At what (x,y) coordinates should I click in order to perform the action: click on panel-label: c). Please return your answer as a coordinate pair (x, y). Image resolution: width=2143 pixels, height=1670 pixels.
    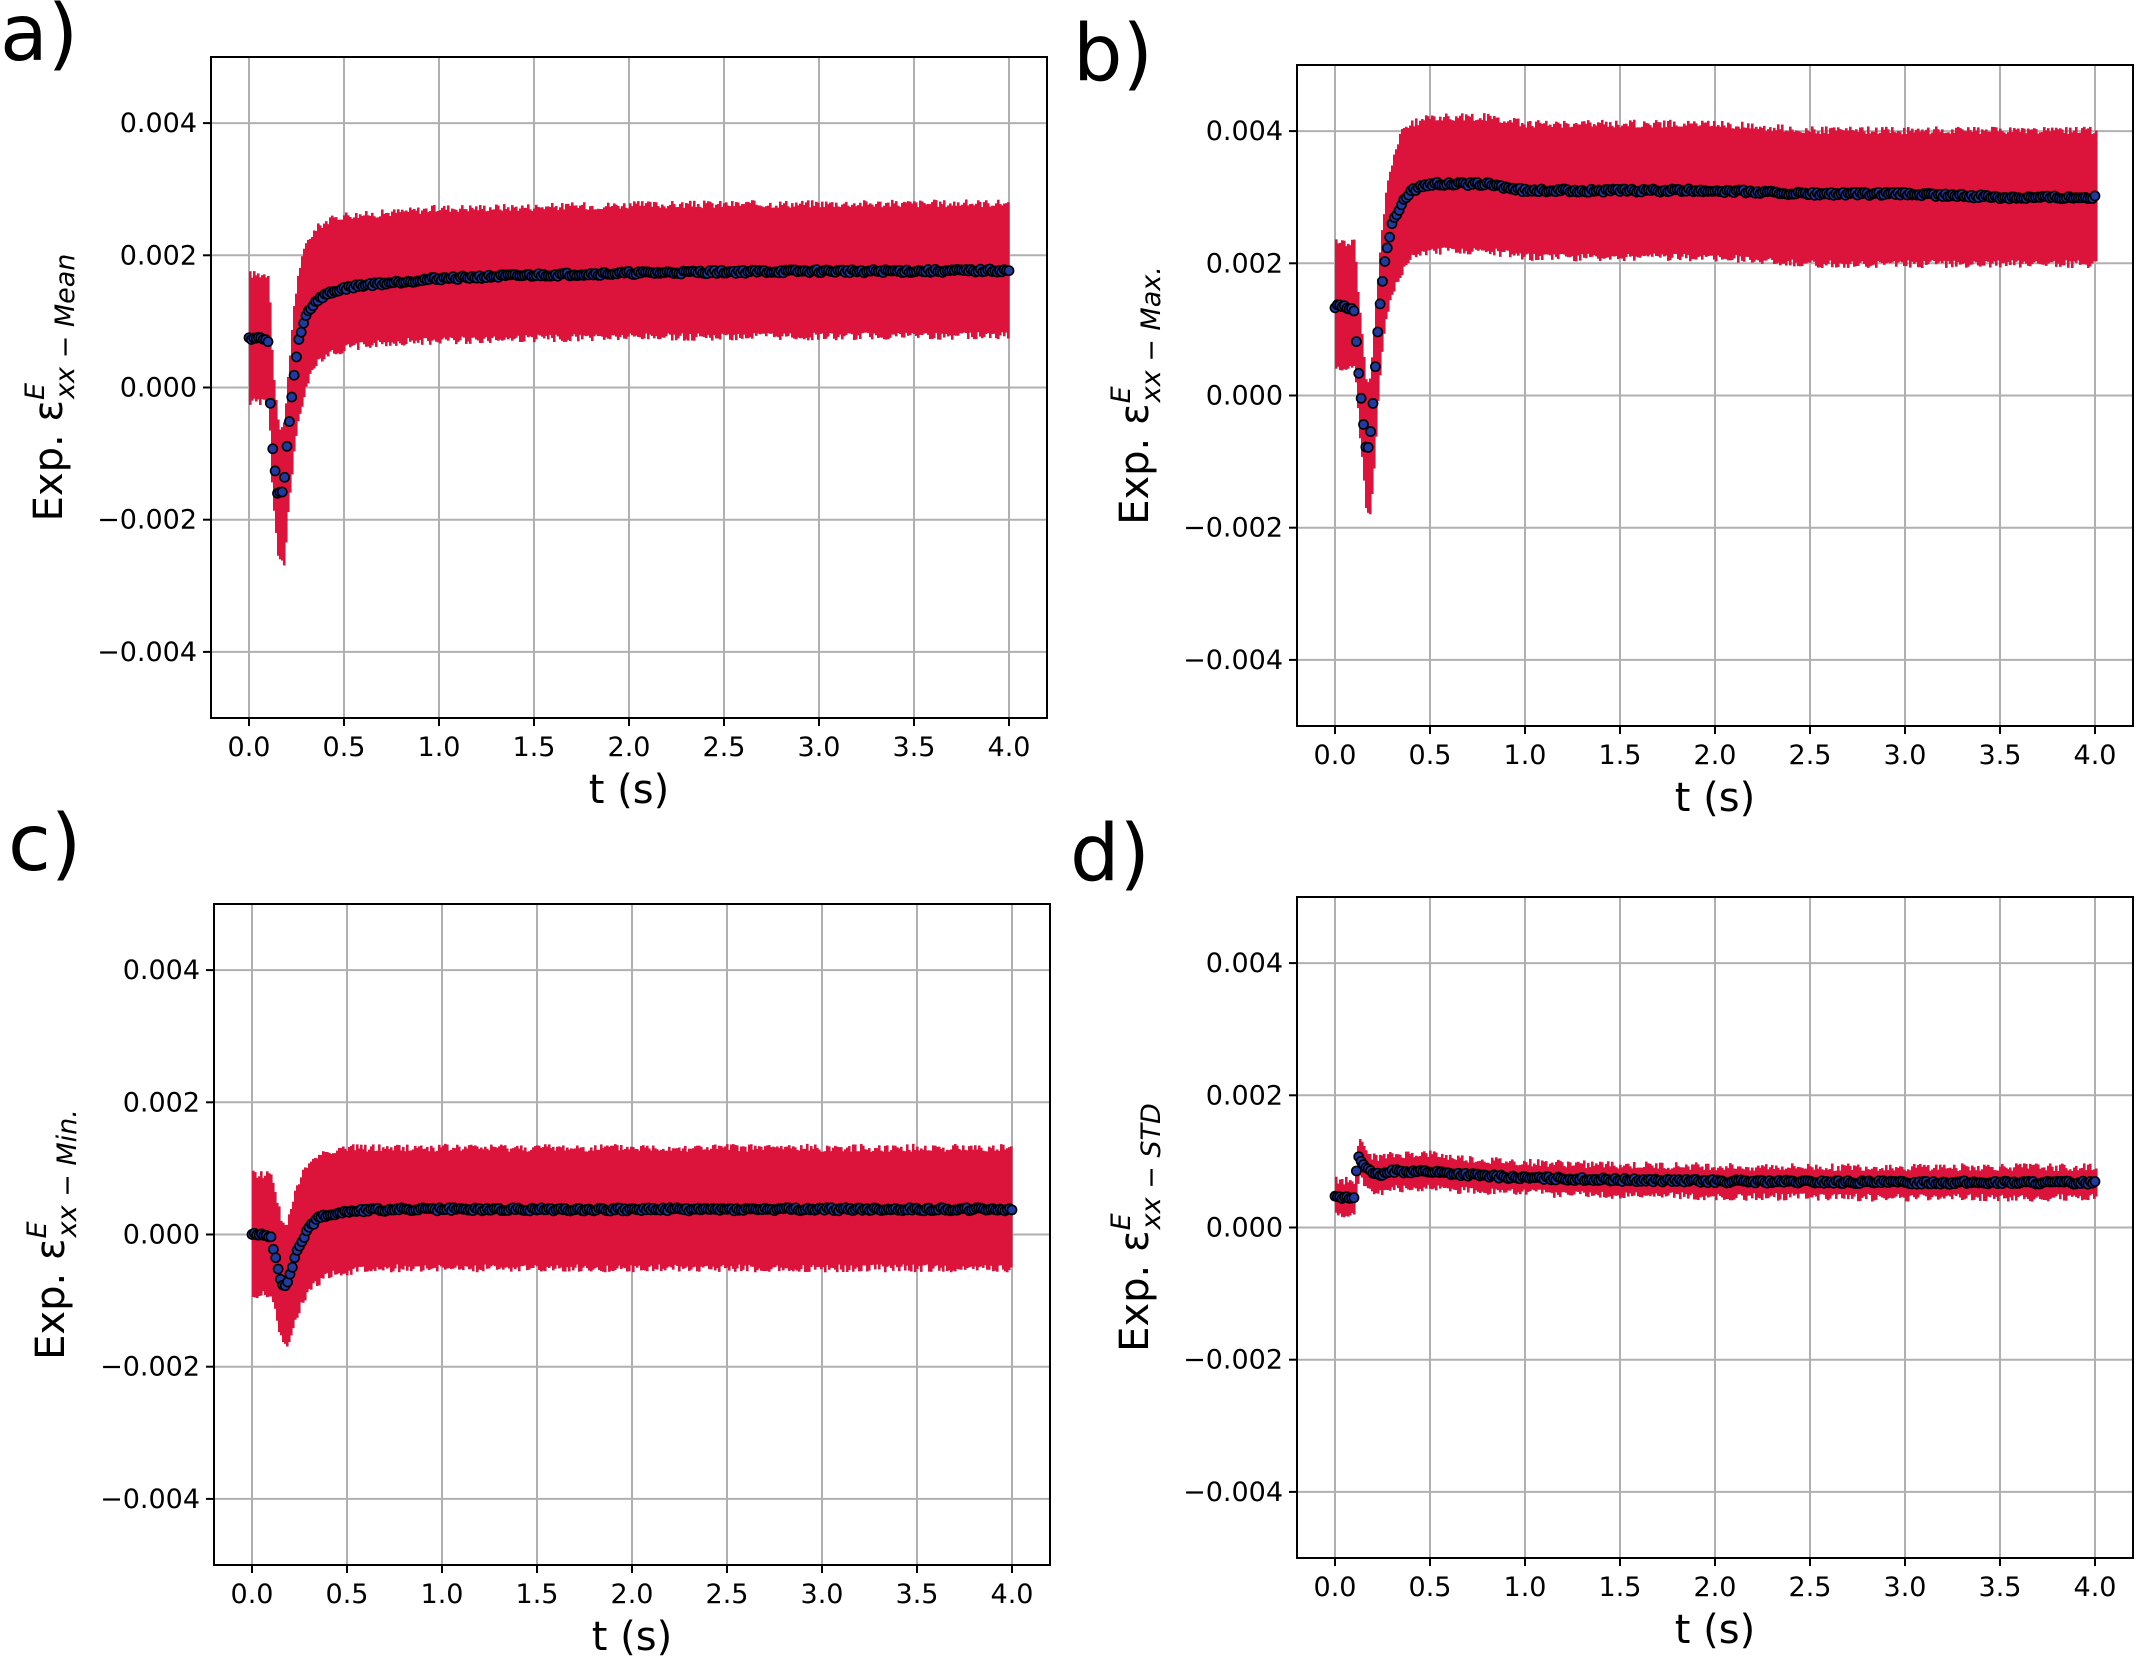
    Looking at the image, I should click on (44, 844).